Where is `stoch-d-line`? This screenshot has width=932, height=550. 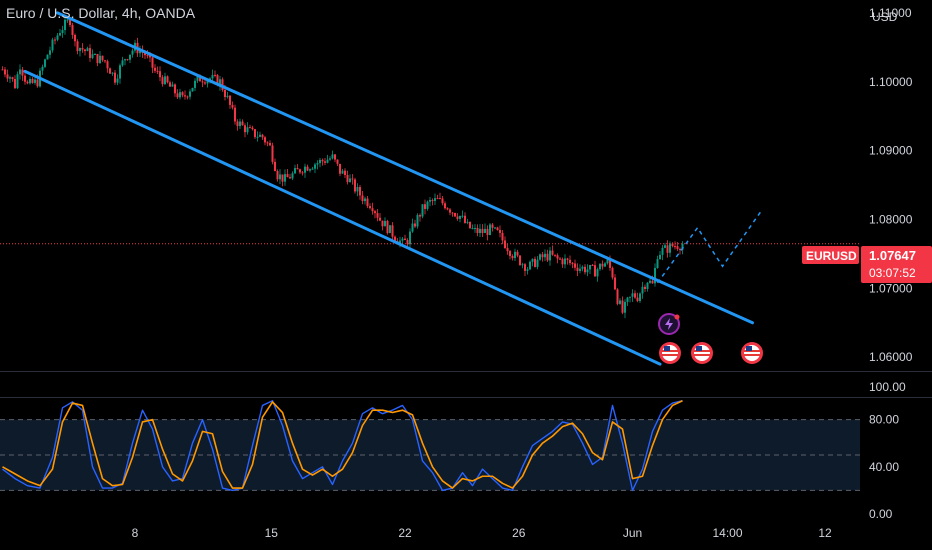 stoch-d-line is located at coordinates (342, 444).